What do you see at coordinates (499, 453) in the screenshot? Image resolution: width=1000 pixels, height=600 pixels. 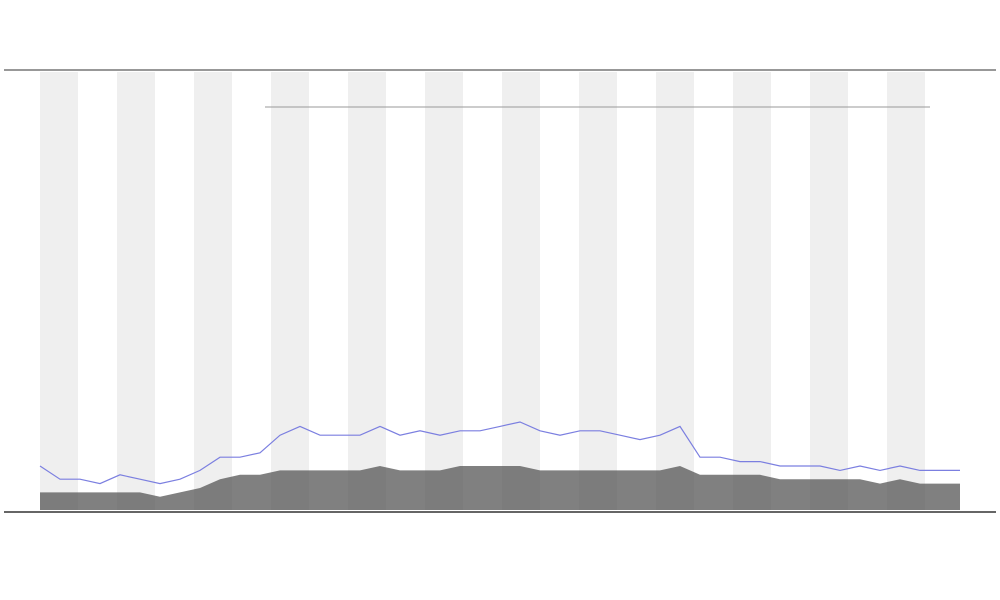 I see `line` at bounding box center [499, 453].